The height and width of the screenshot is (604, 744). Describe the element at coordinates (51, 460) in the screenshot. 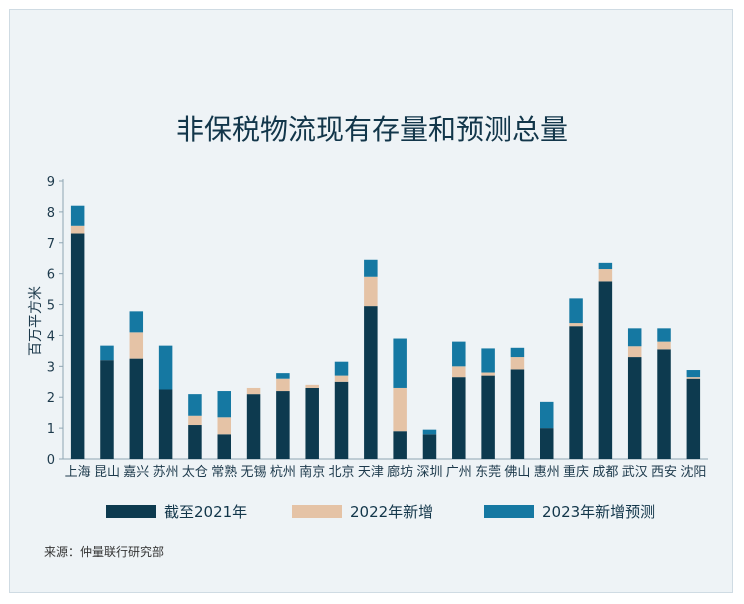

I see `y-tick-label: 0` at that location.